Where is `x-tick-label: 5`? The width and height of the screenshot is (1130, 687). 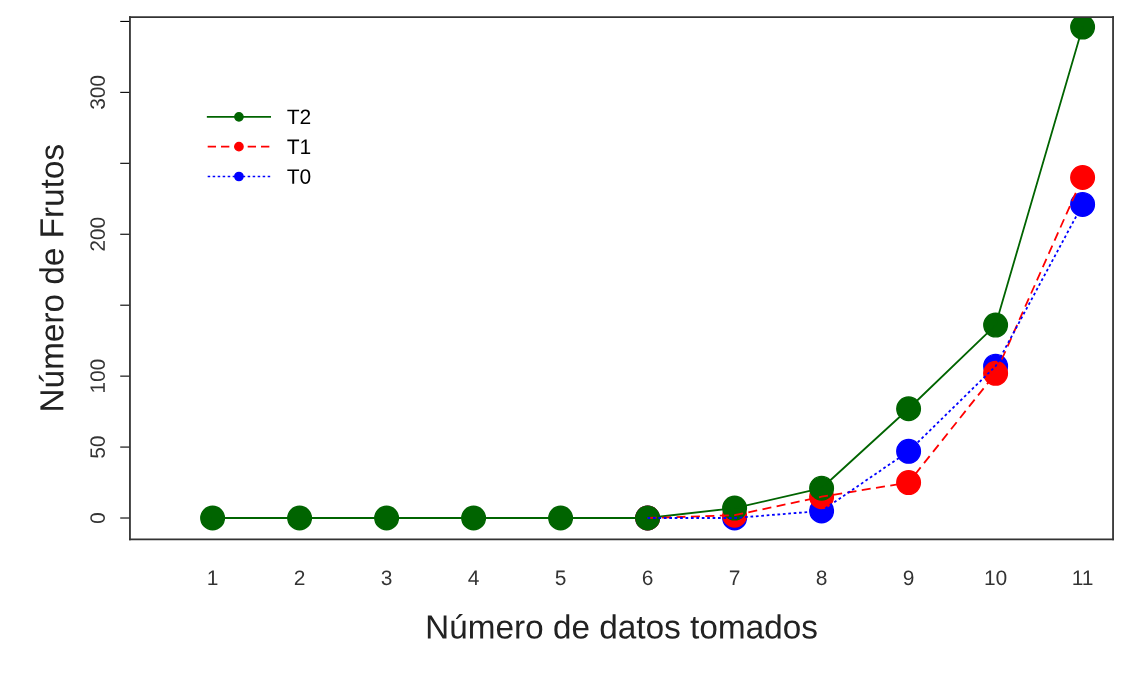
x-tick-label: 5 is located at coordinates (560, 578).